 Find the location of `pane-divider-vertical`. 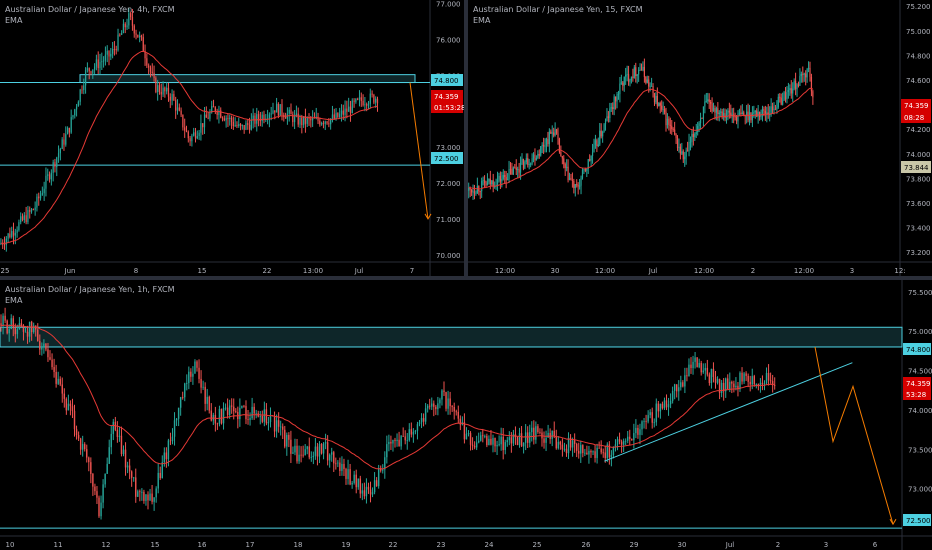

pane-divider-vertical is located at coordinates (466, 138).